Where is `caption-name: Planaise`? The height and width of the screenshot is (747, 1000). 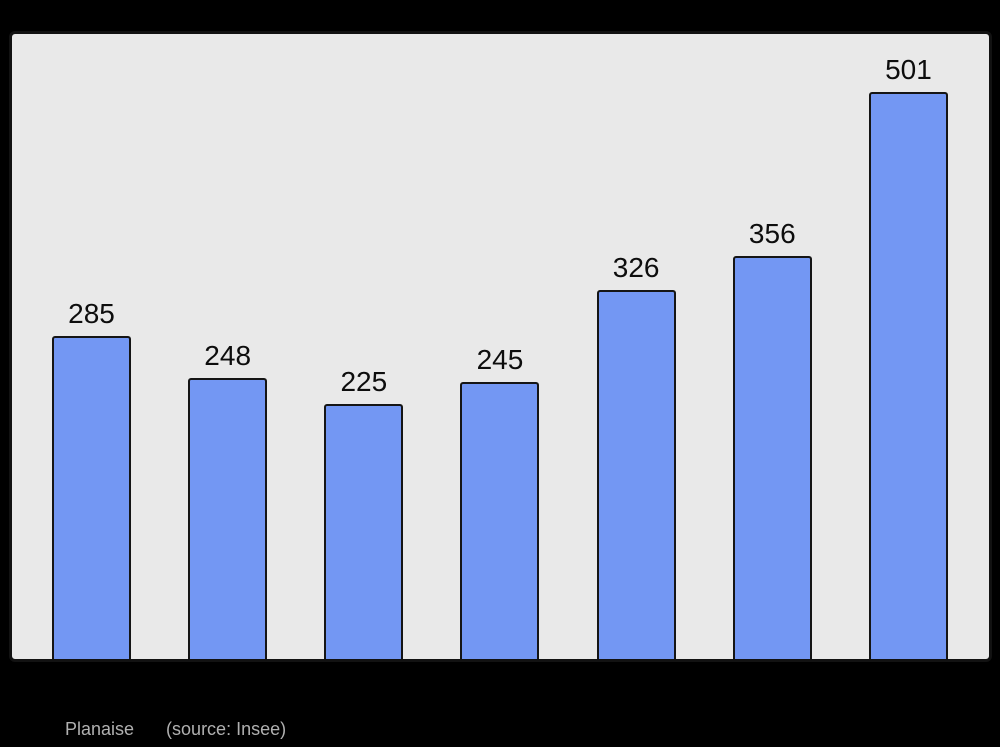 caption-name: Planaise is located at coordinates (100, 729).